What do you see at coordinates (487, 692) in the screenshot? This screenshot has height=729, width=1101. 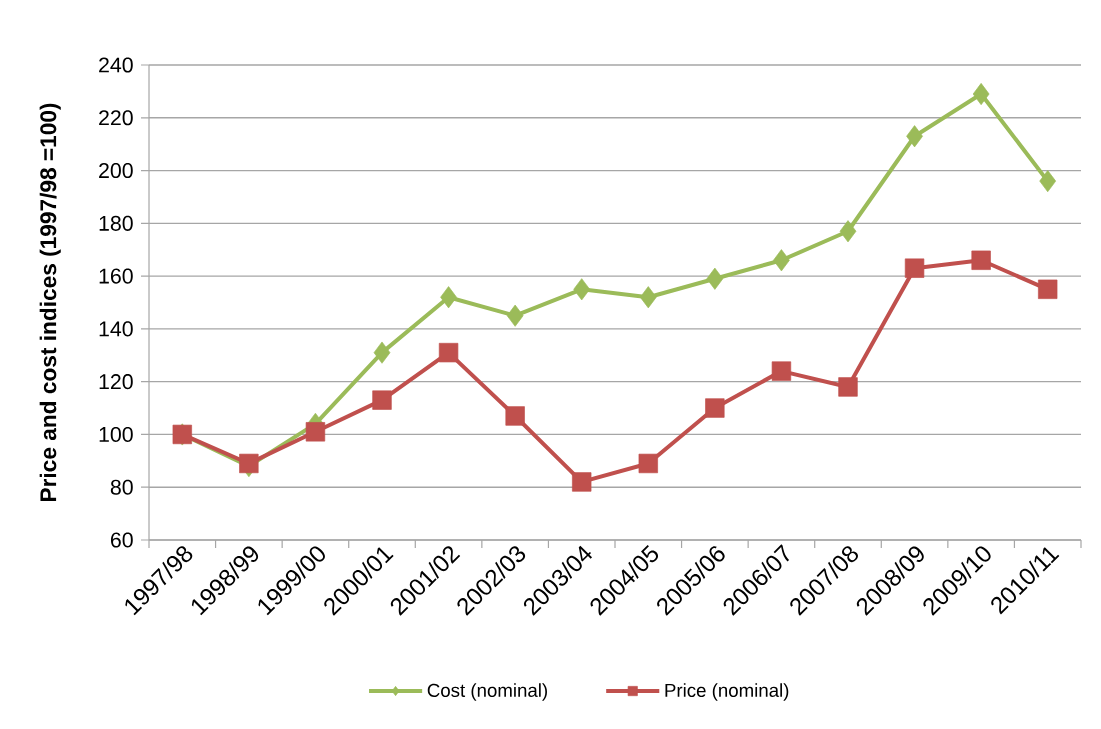 I see `legend-label: Cost (nominal)` at bounding box center [487, 692].